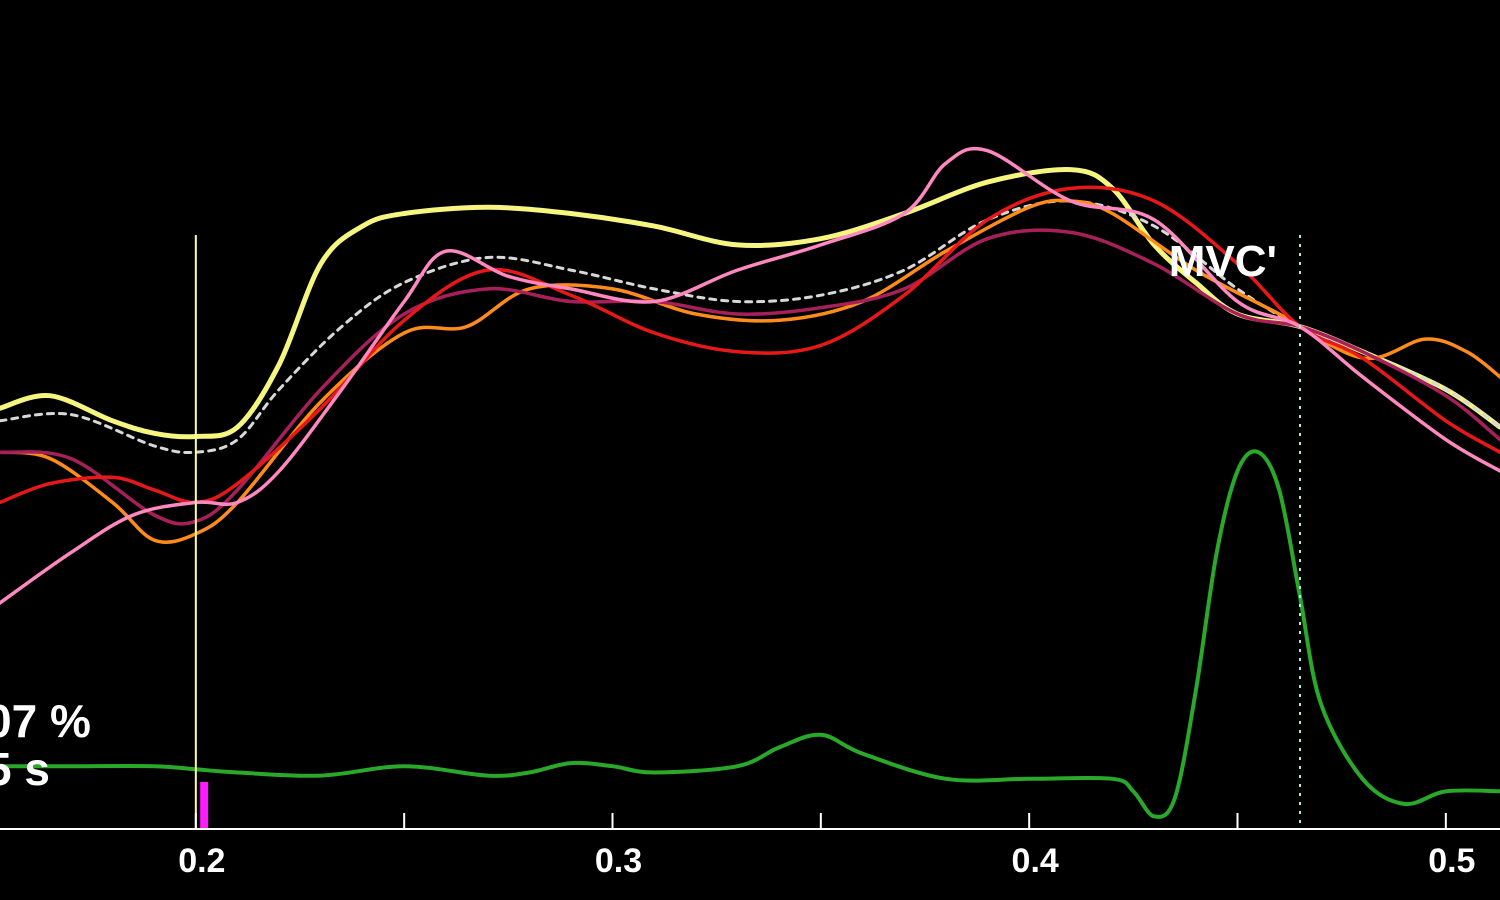 The width and height of the screenshot is (1500, 900). Describe the element at coordinates (25, 769) in the screenshot. I see `readout-line-2: 5 s` at that location.